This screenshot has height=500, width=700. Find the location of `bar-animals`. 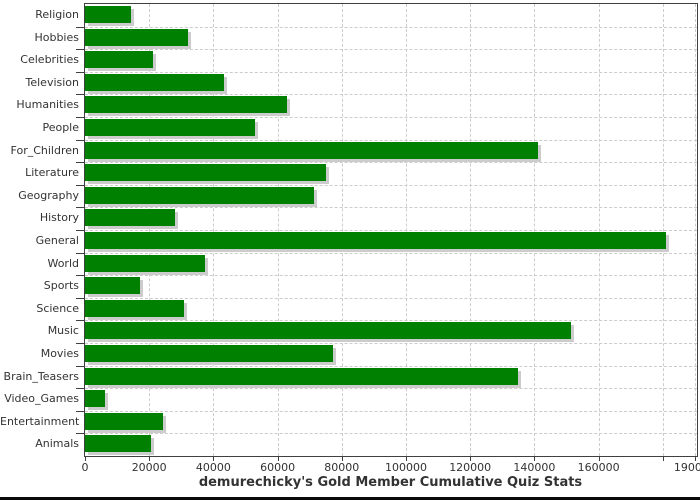

bar-animals is located at coordinates (118, 444).